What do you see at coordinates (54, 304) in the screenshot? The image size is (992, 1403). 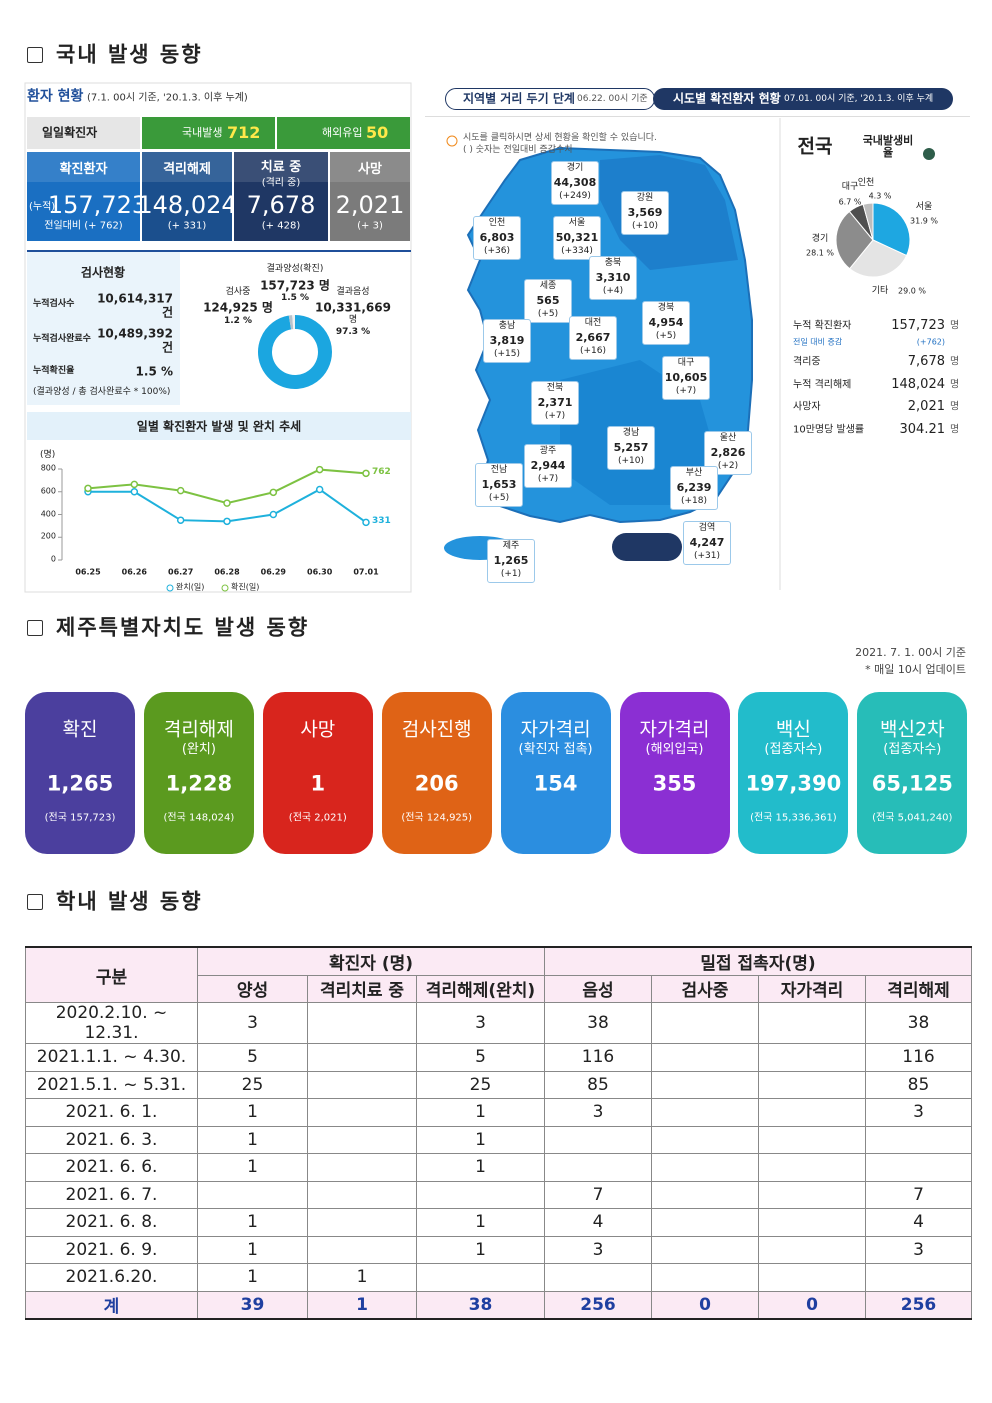 I see `tests-label: 누적검사수` at bounding box center [54, 304].